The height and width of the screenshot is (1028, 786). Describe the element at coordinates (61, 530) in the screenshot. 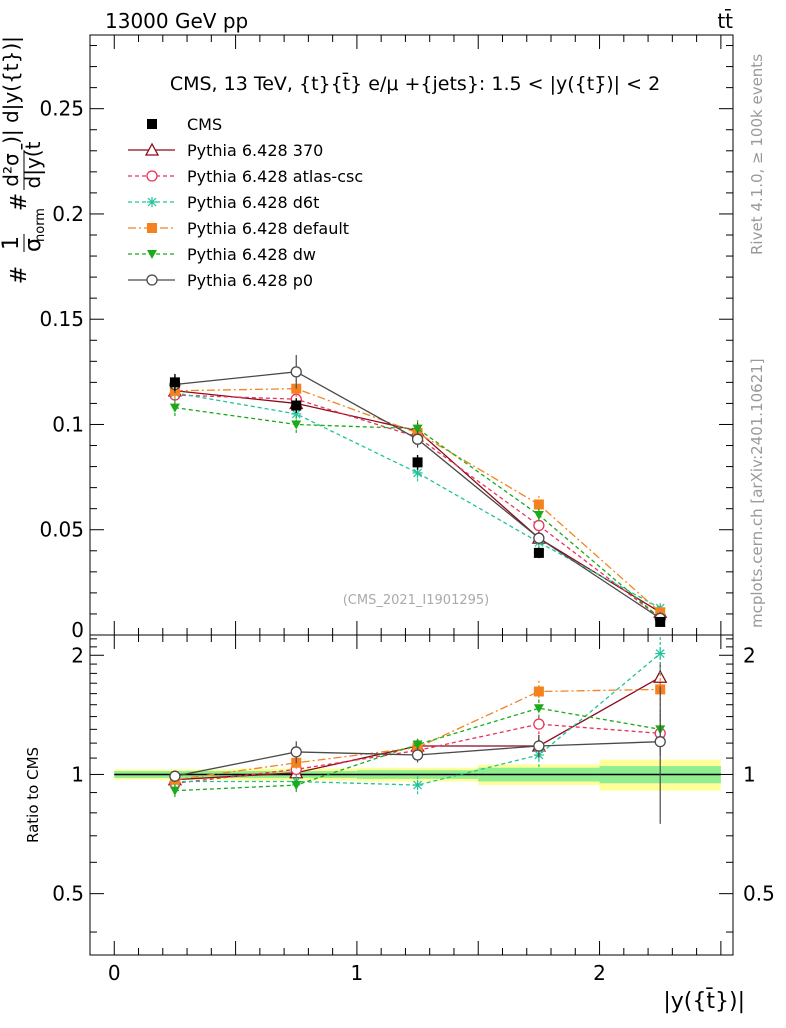

I see `y-tick-label: 0.05` at that location.